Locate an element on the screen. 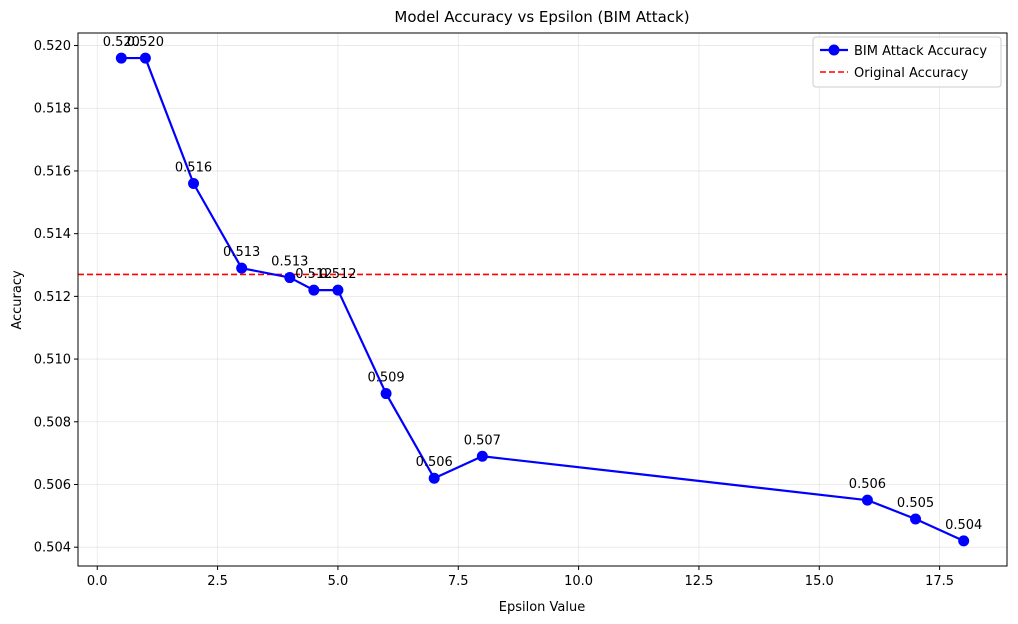  y-tick-label: 0.508 is located at coordinates (52, 422).